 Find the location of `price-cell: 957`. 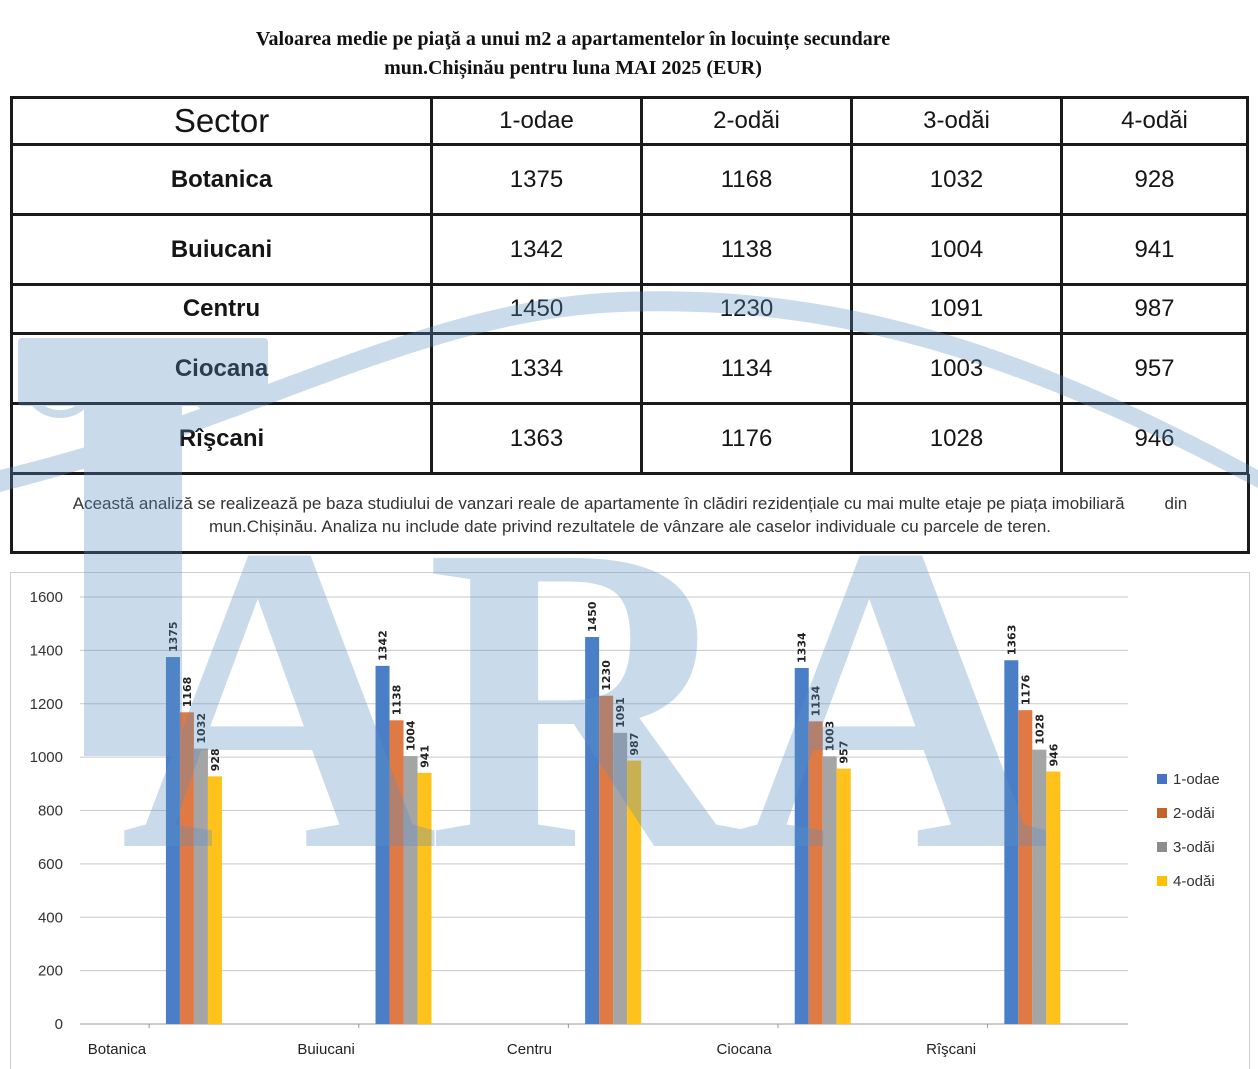

price-cell: 957 is located at coordinates (1154, 368).